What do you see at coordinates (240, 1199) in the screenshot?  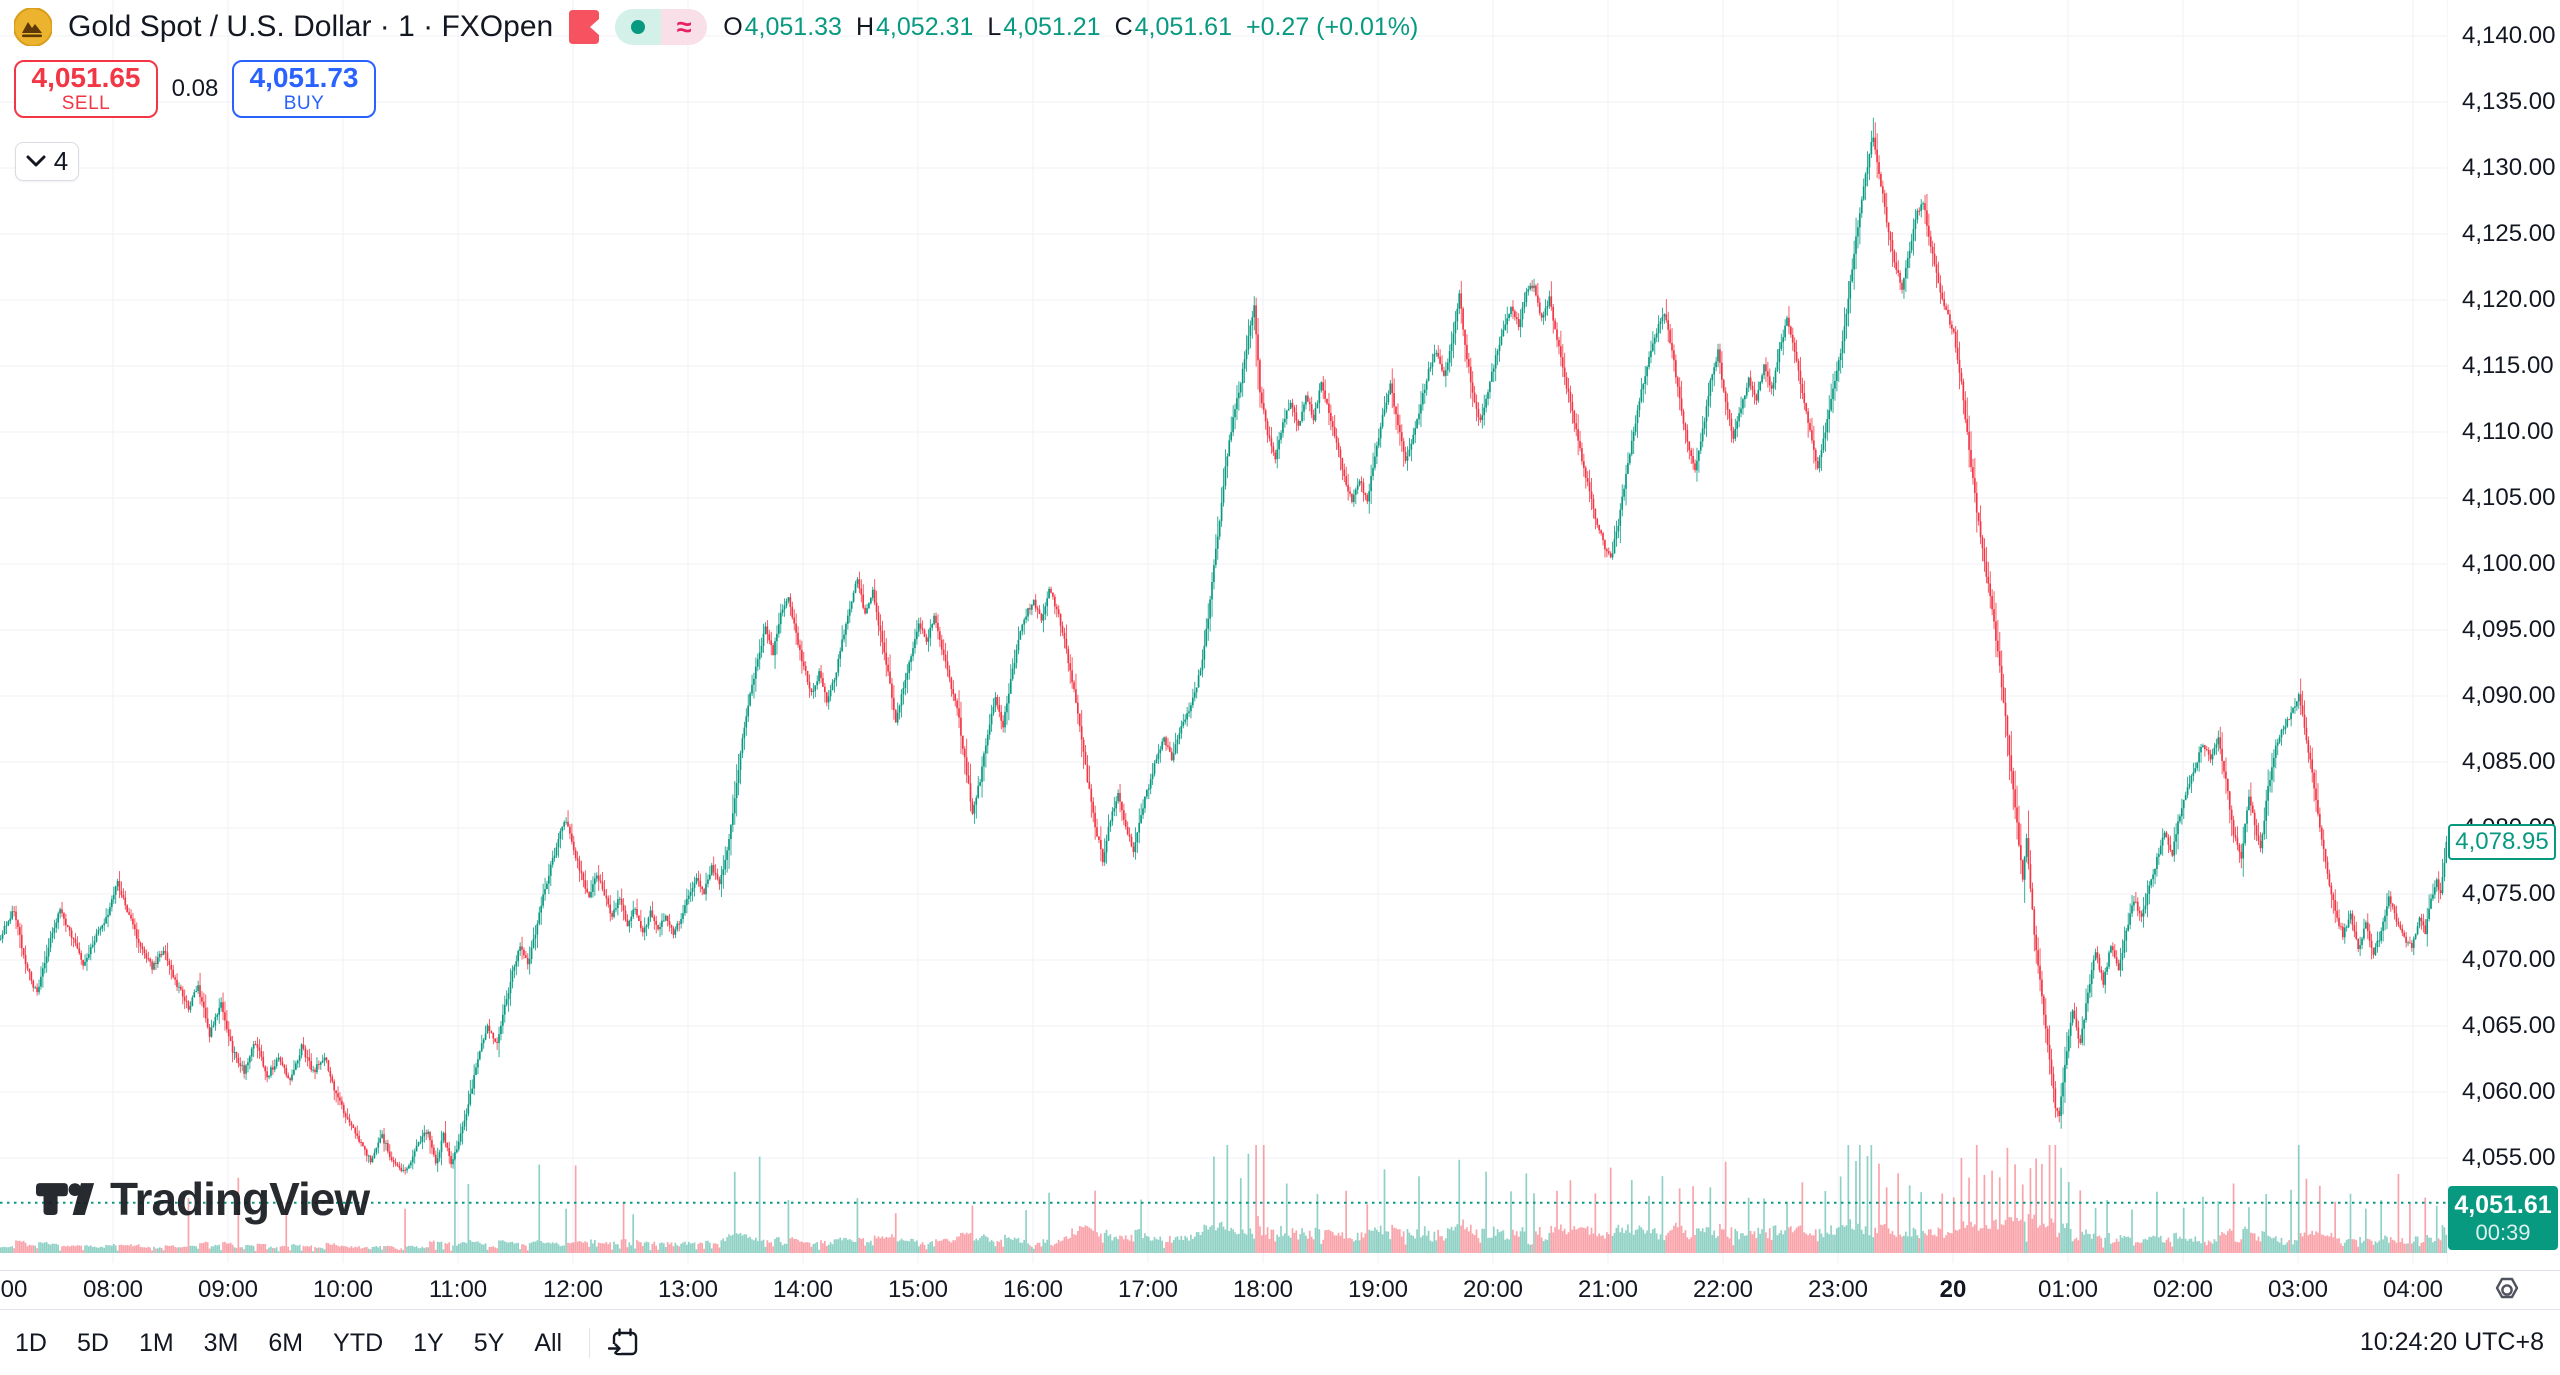 I see `watermark-text: TradingView` at bounding box center [240, 1199].